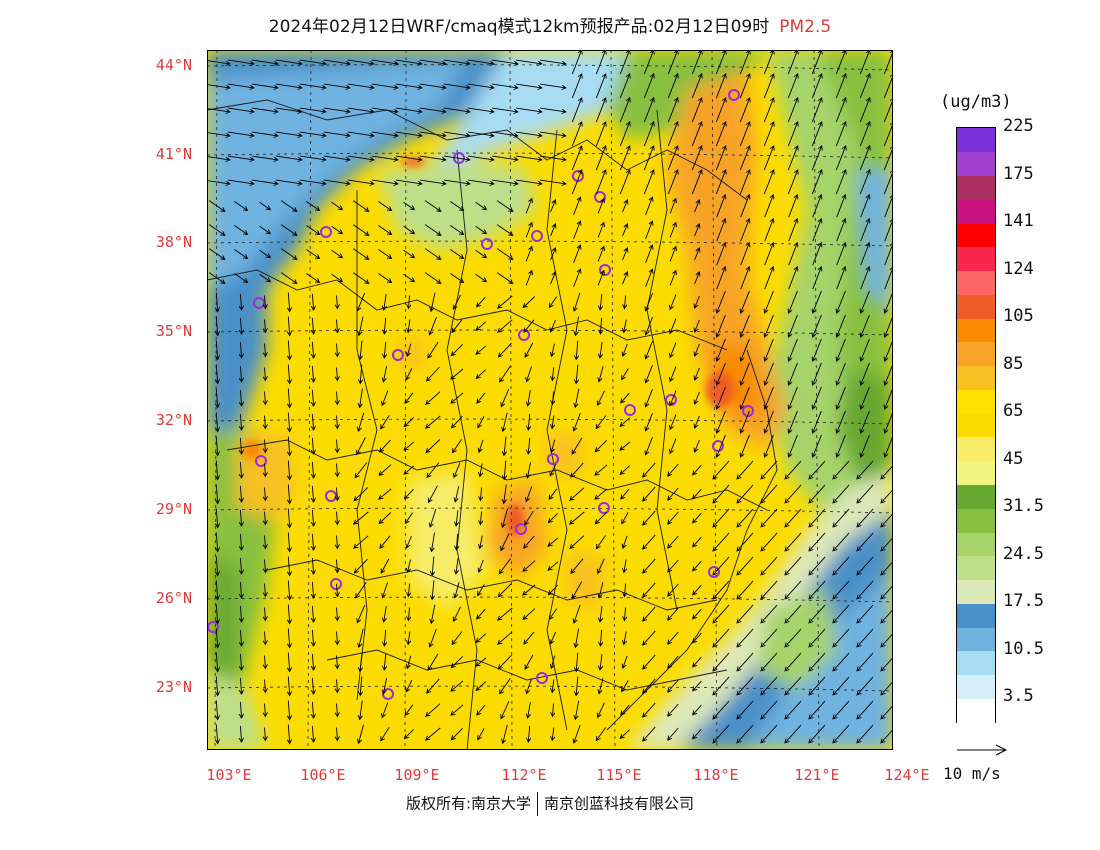 This screenshot has height=850, width=1100. I want to click on lon-label-121: 121°E, so click(817, 775).